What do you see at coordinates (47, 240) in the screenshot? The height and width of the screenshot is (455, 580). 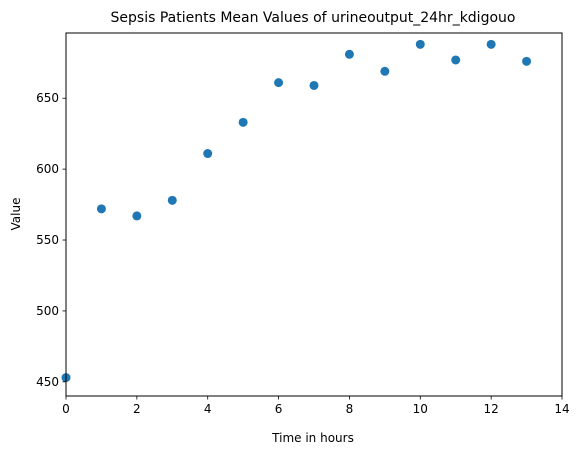 I see `y-tick-label: 550` at bounding box center [47, 240].